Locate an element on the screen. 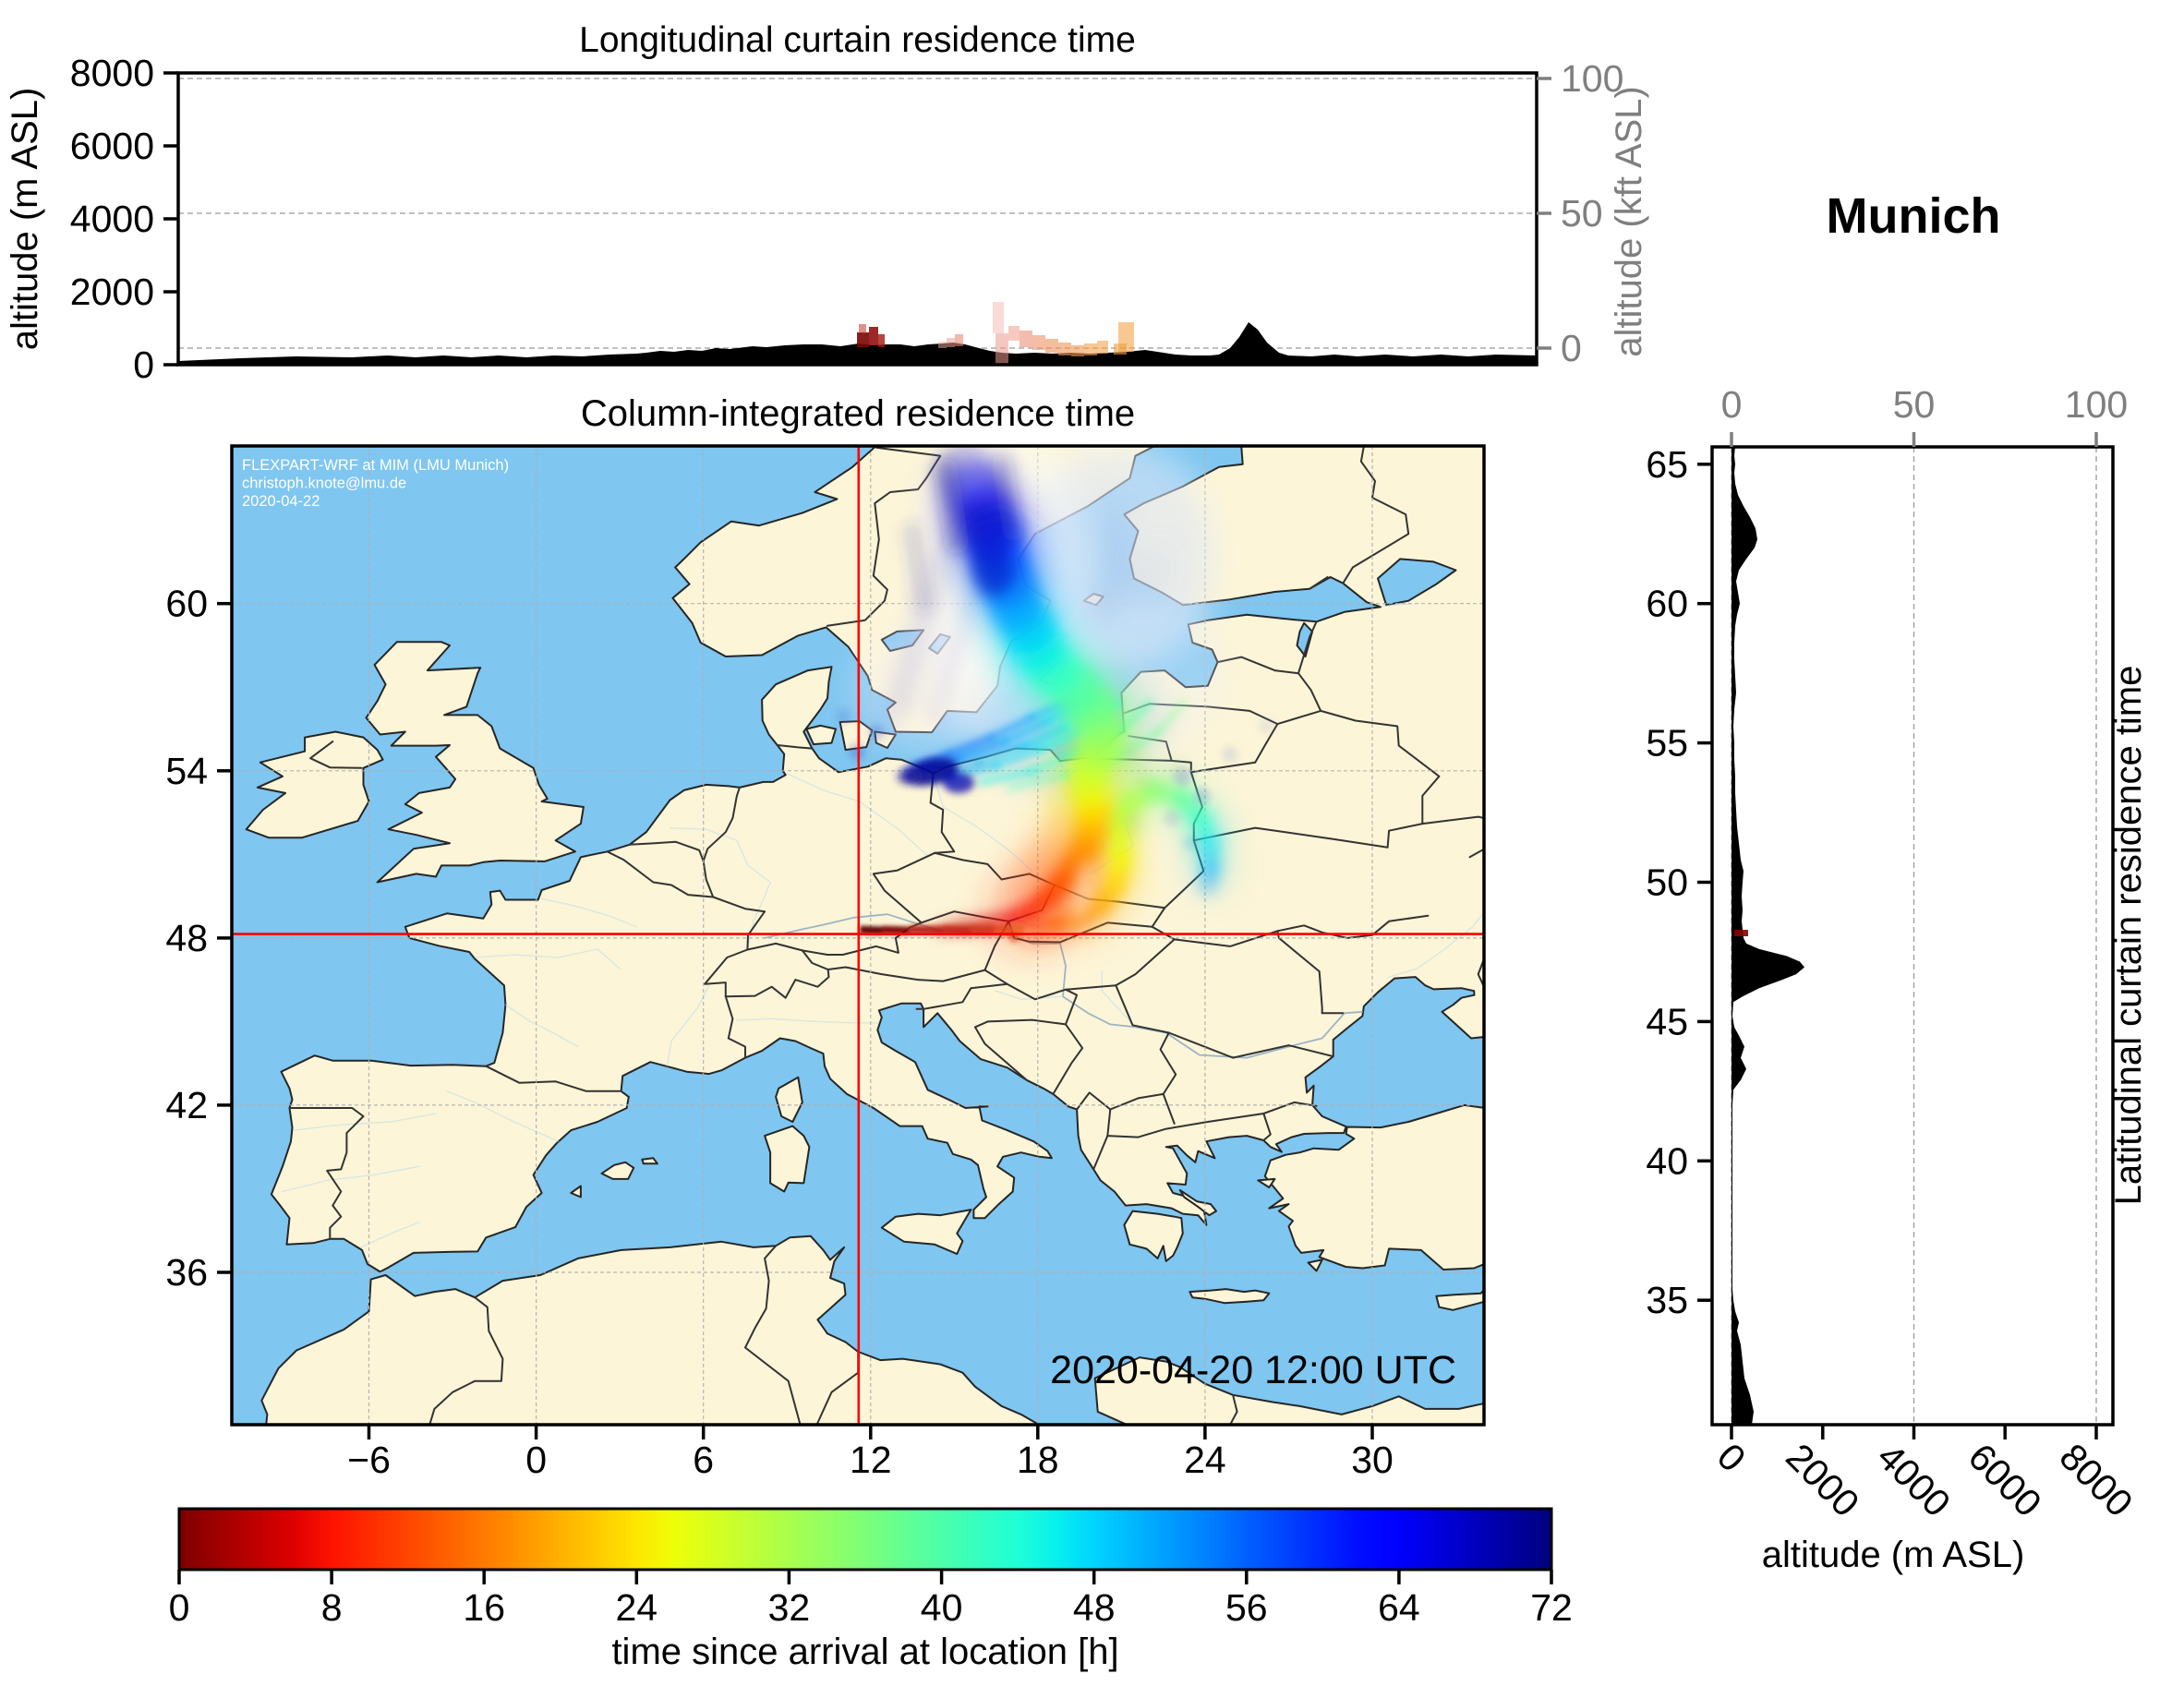  svg-text: 12 is located at coordinates (871, 1460).